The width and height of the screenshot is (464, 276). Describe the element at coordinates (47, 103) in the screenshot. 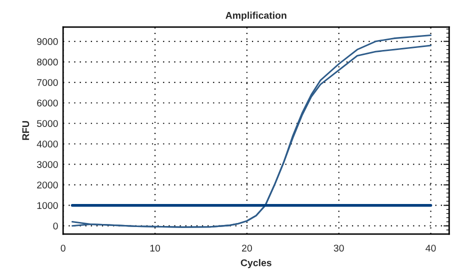

I see `y-tick-label: 6000` at that location.